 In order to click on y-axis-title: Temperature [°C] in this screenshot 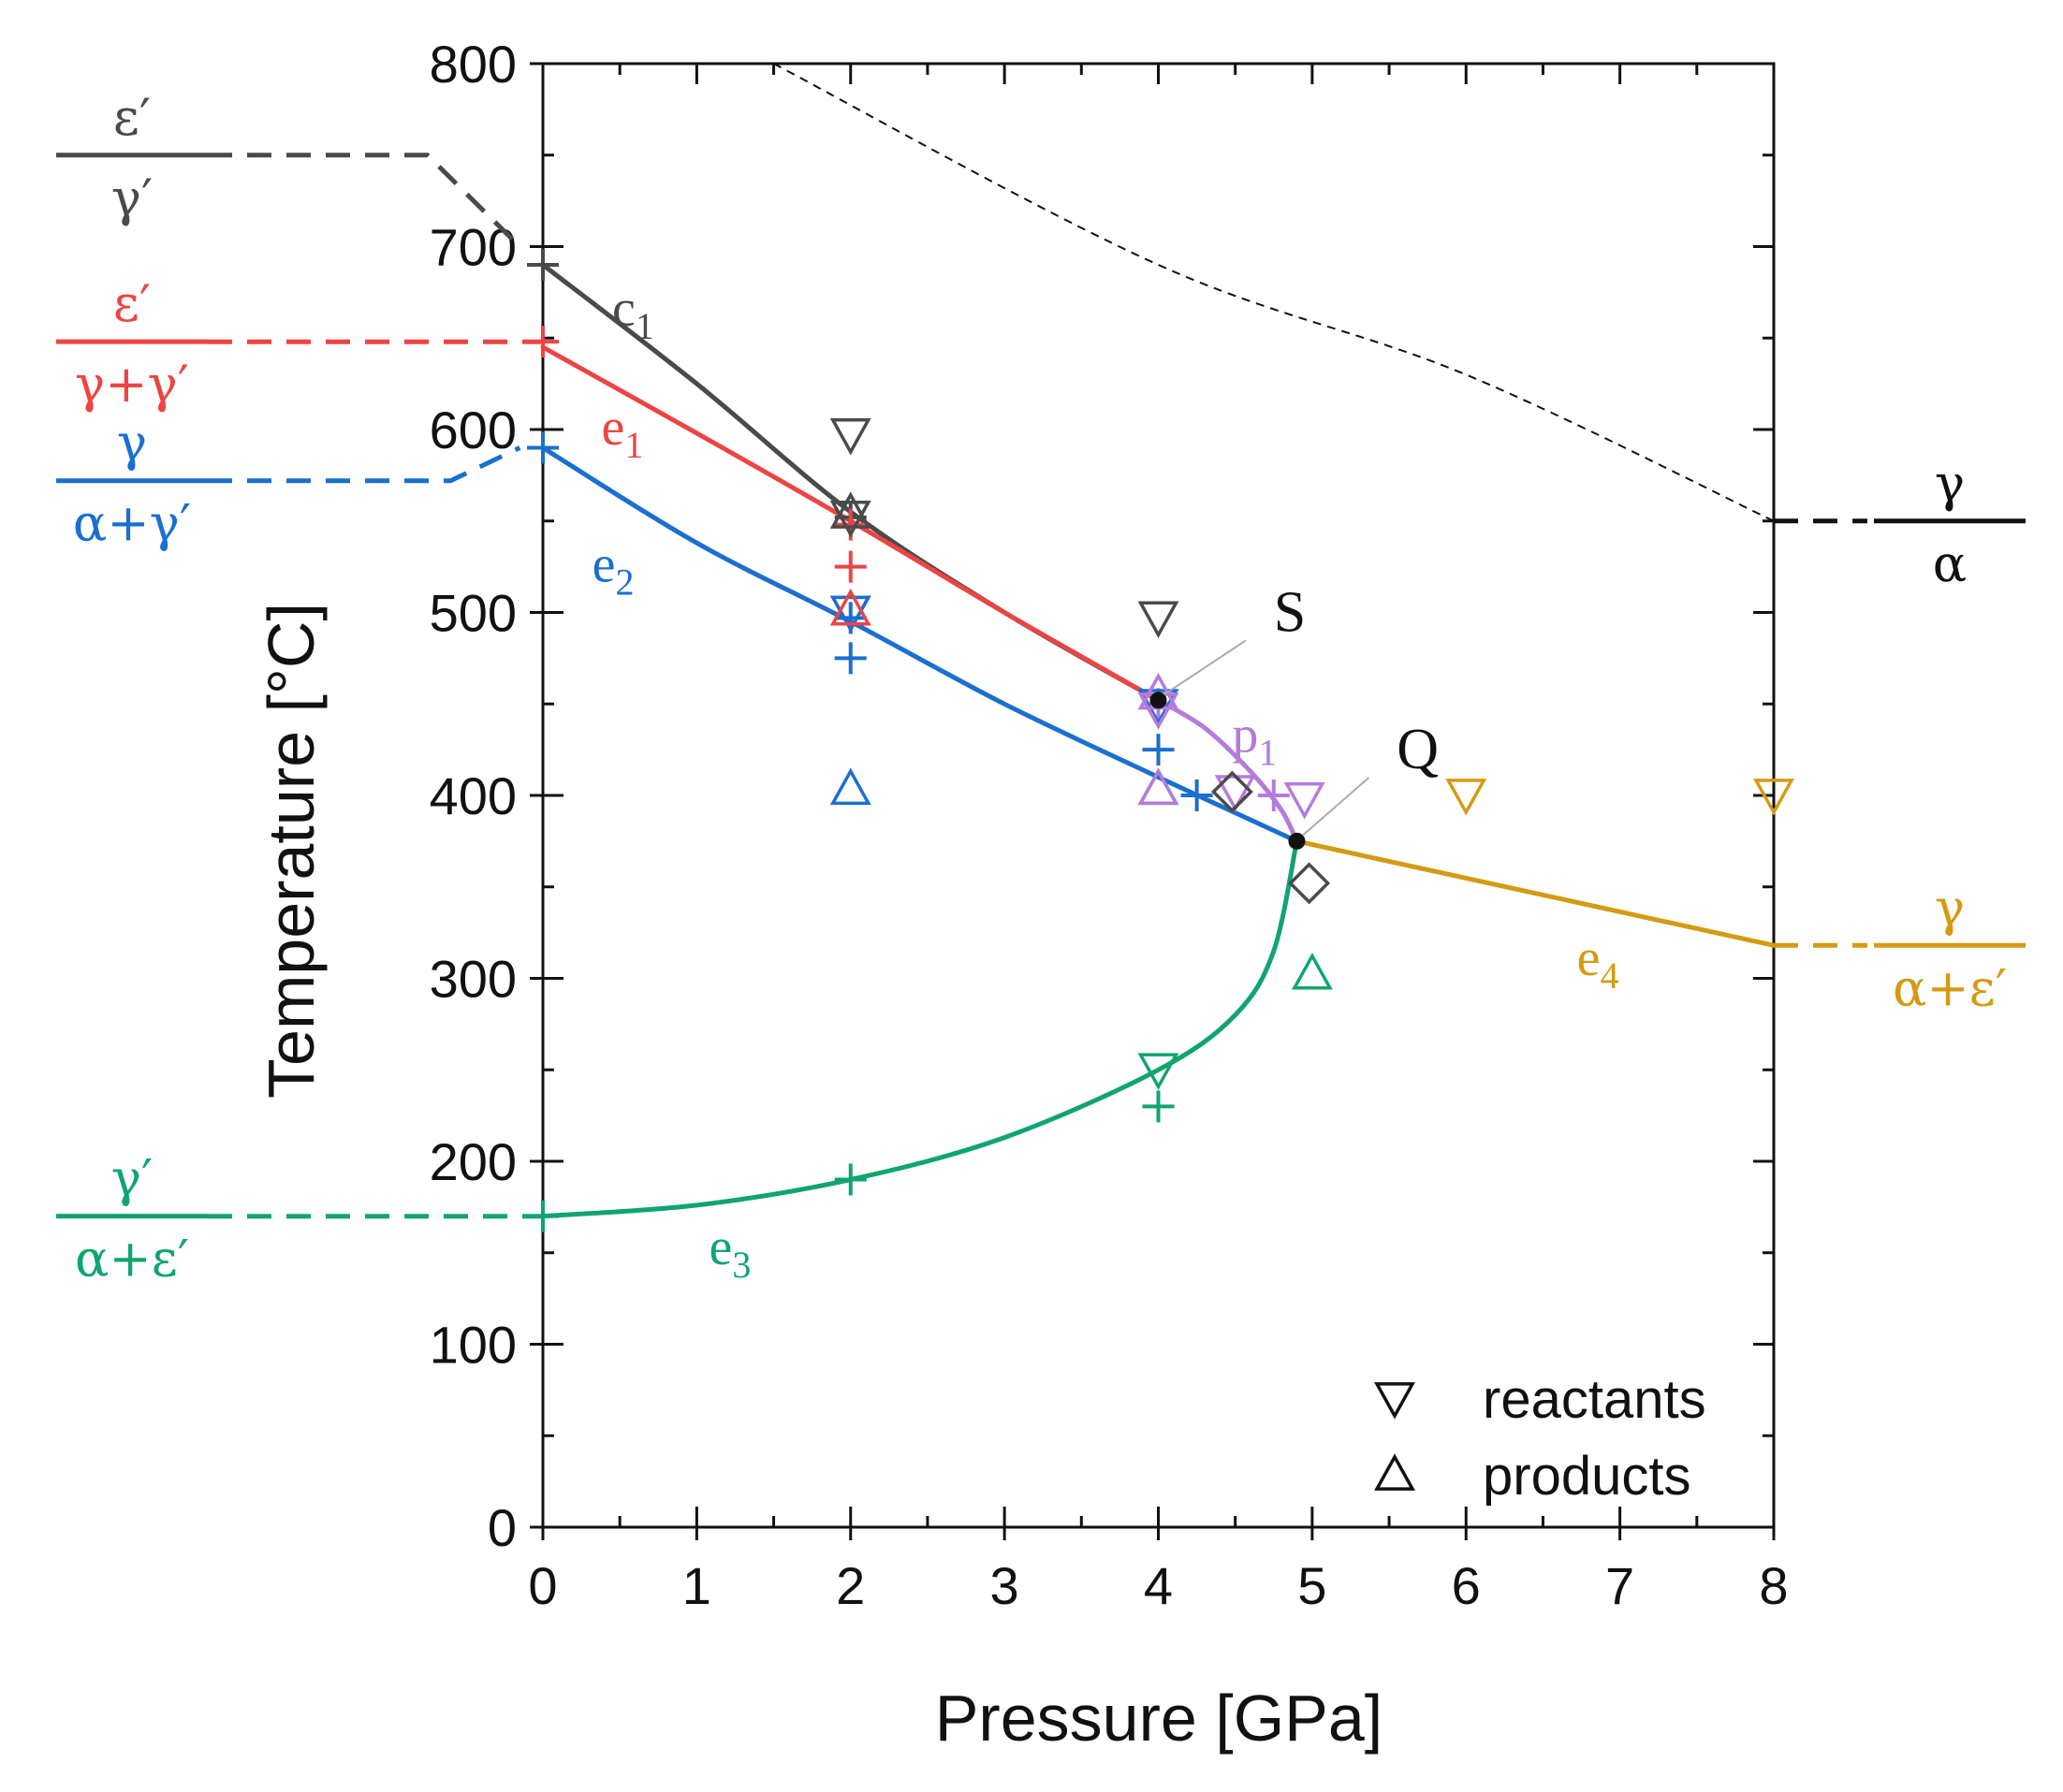, I will do `click(291, 851)`.